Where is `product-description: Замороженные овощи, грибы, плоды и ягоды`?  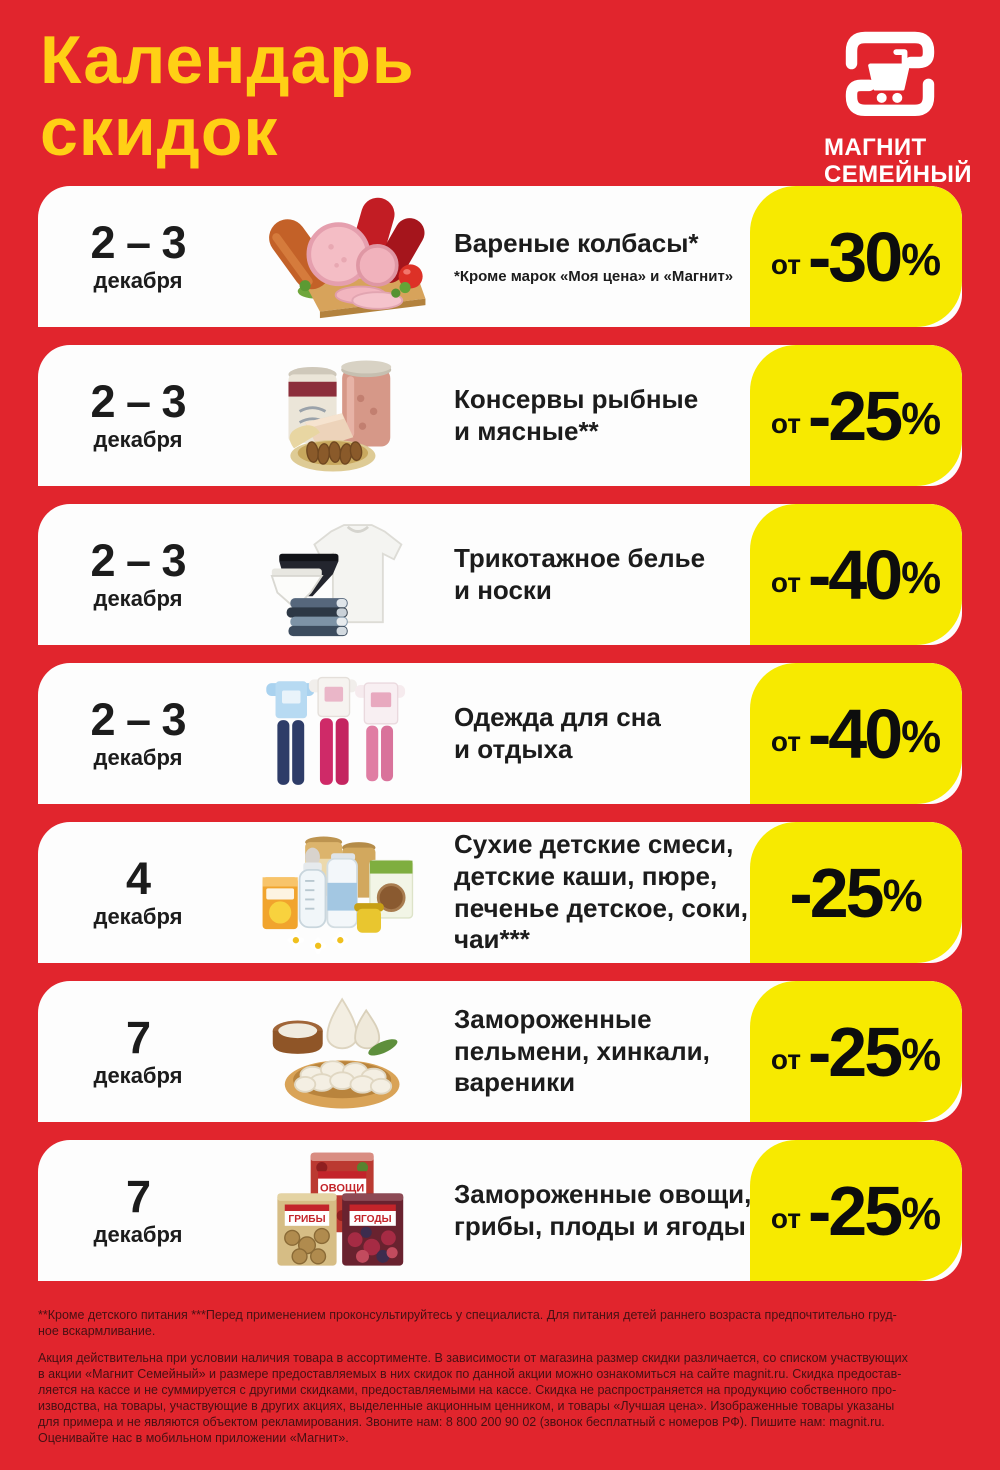
product-description: Замороженные овощи, грибы, плоды и ягоды is located at coordinates (706, 1210).